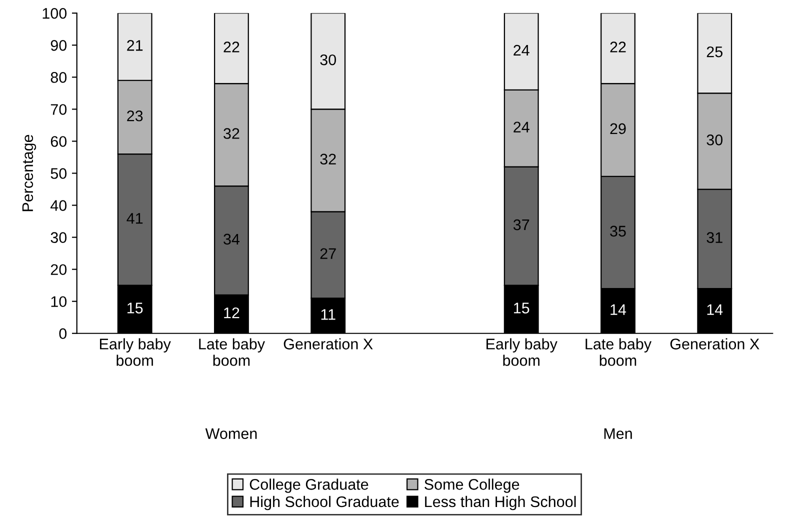 The width and height of the screenshot is (809, 525). Describe the element at coordinates (231, 434) in the screenshot. I see `text: Women` at that location.